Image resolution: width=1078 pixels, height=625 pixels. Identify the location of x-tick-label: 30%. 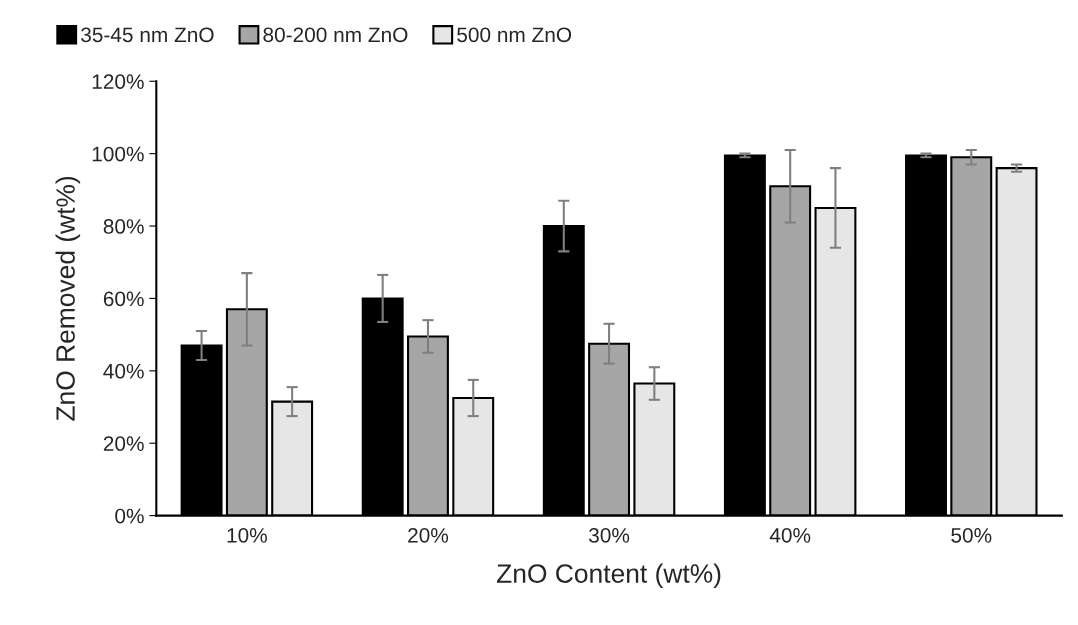
(609, 535).